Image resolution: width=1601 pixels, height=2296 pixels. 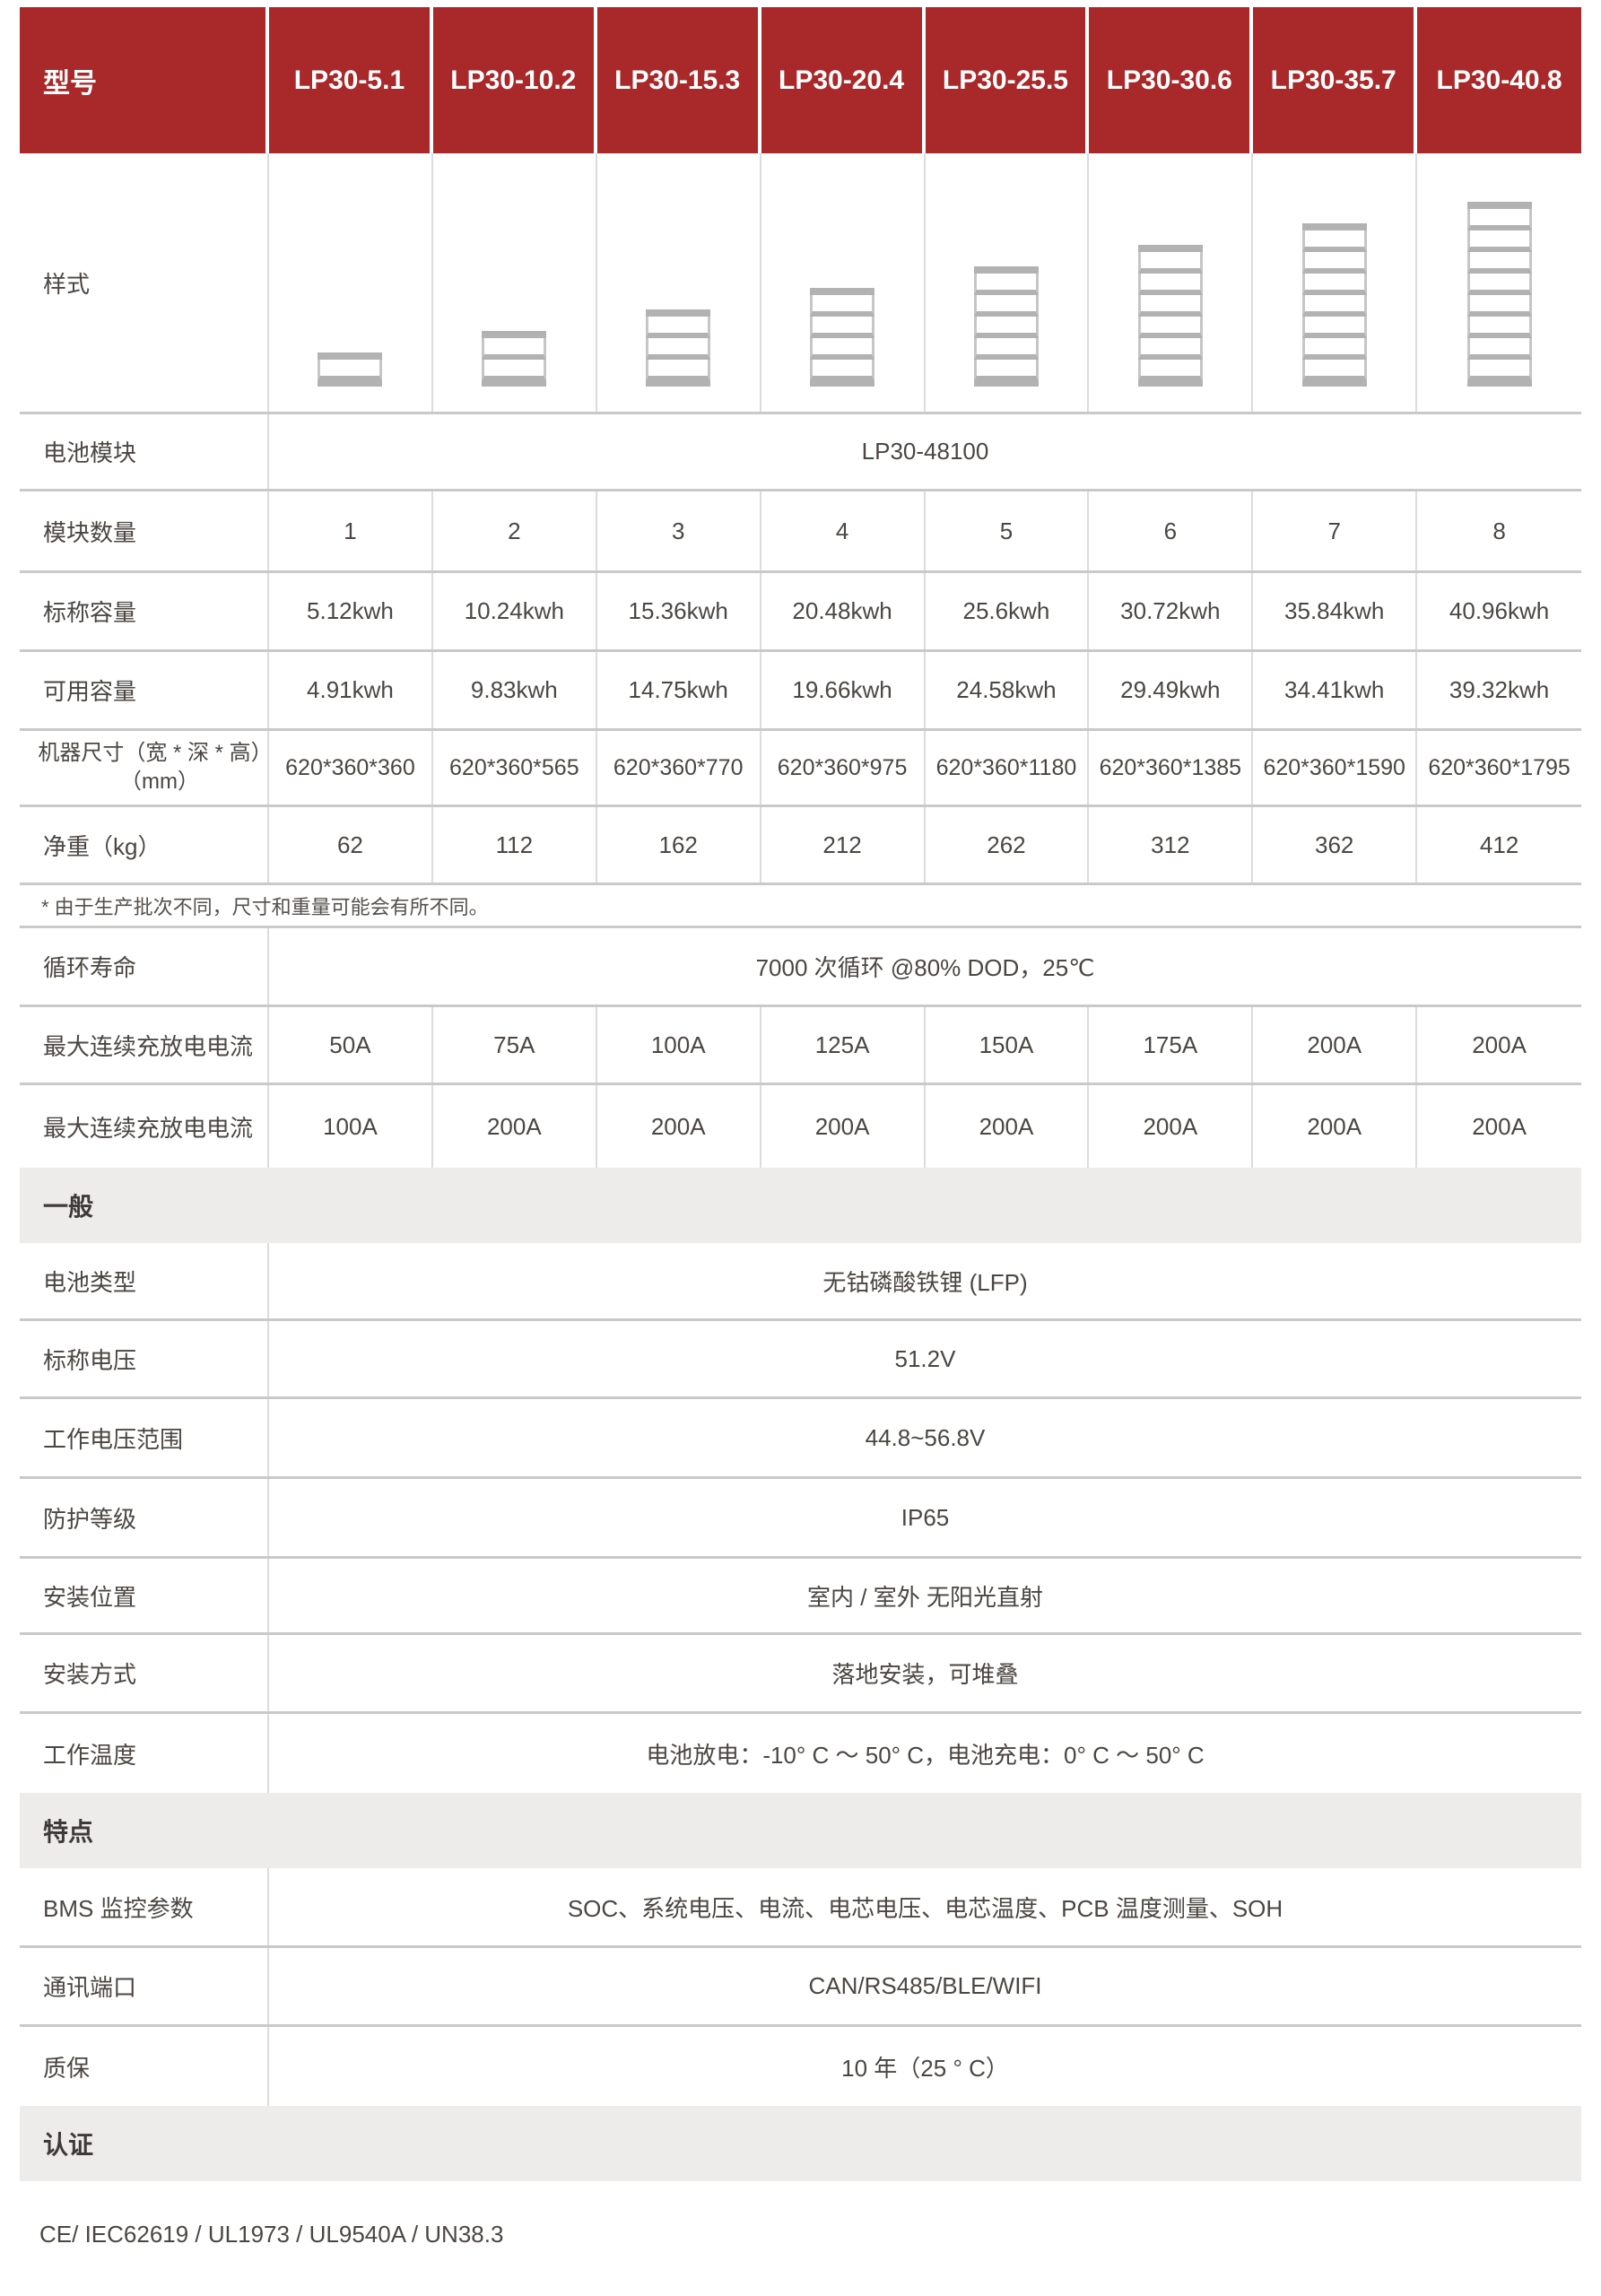 I want to click on header-model-1: LP30-5.1, so click(x=351, y=80).